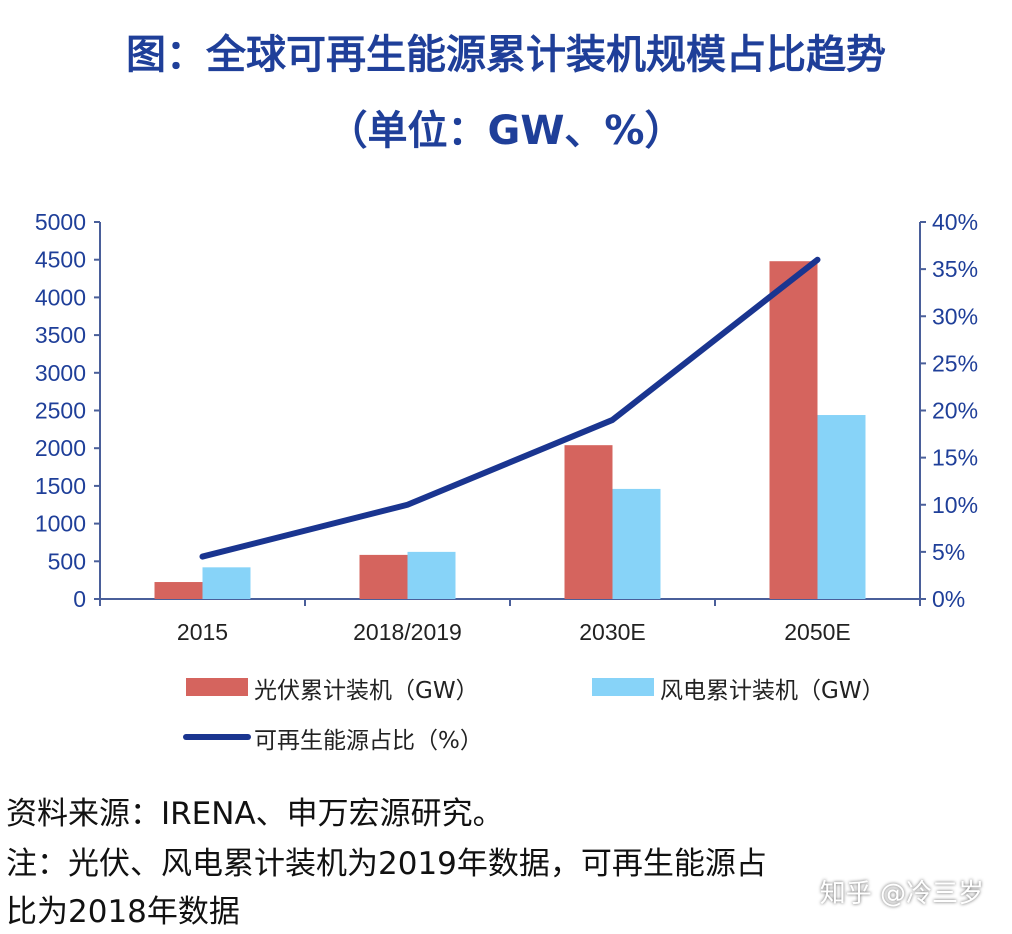 Image resolution: width=1012 pixels, height=934 pixels. I want to click on left-tick-label: 0, so click(79, 599).